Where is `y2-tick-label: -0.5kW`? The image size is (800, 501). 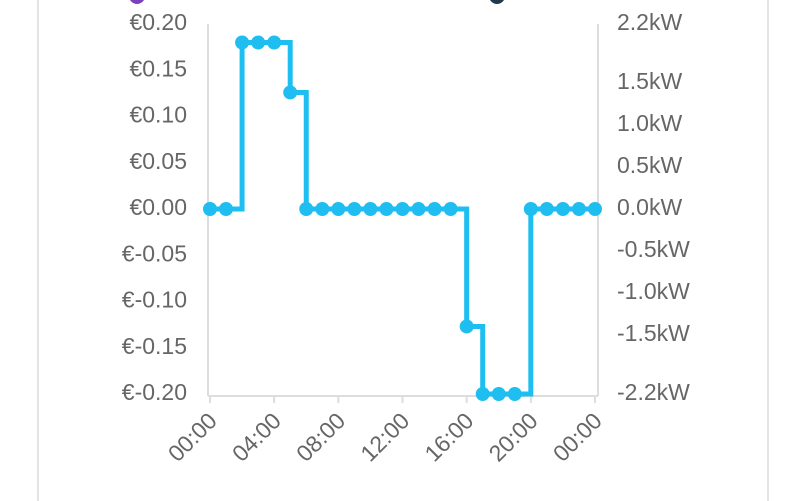
y2-tick-label: -0.5kW is located at coordinates (653, 249).